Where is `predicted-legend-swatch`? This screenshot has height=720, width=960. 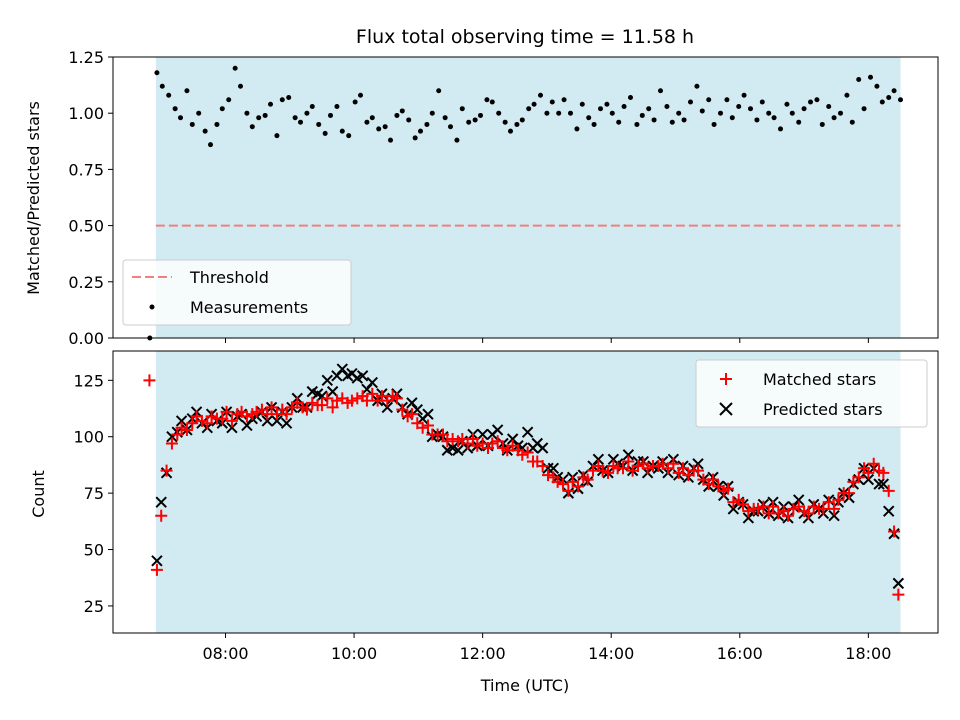 predicted-legend-swatch is located at coordinates (726, 409).